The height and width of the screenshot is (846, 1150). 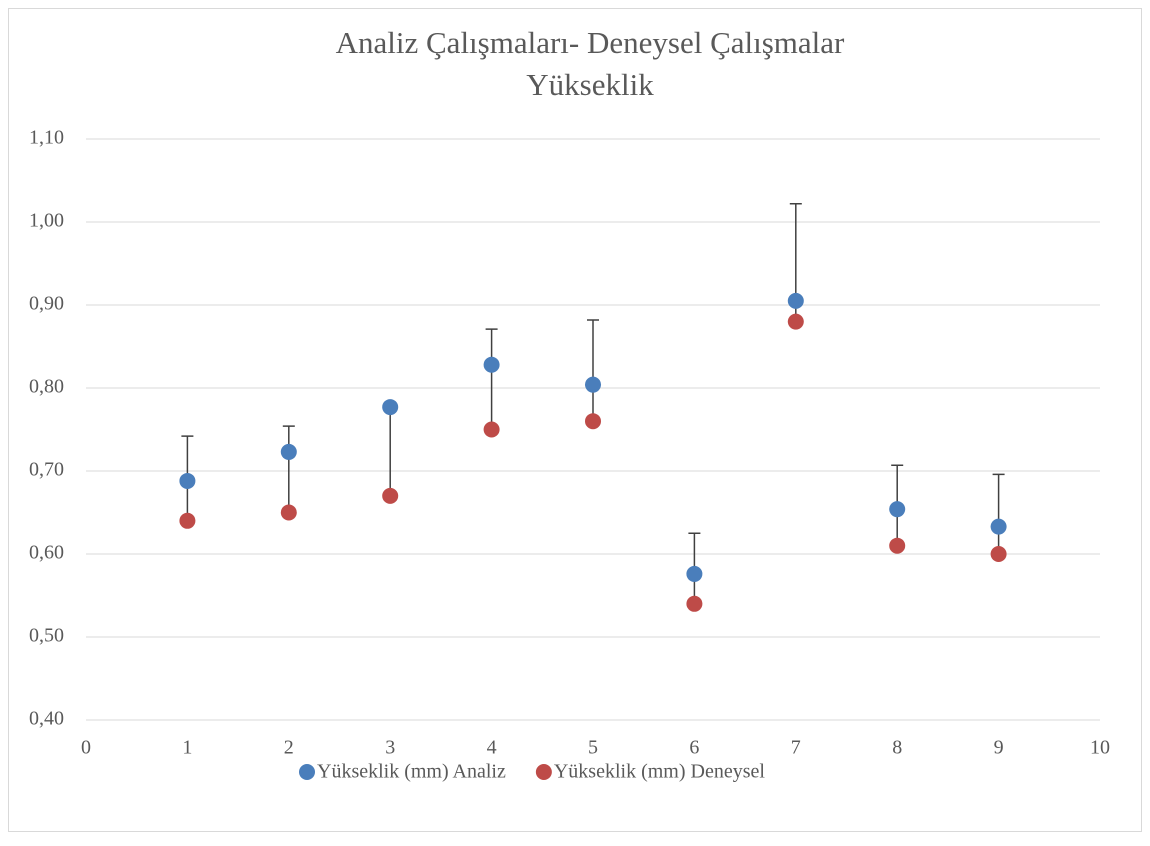 What do you see at coordinates (289, 748) in the screenshot?
I see `x-tick-label: 2` at bounding box center [289, 748].